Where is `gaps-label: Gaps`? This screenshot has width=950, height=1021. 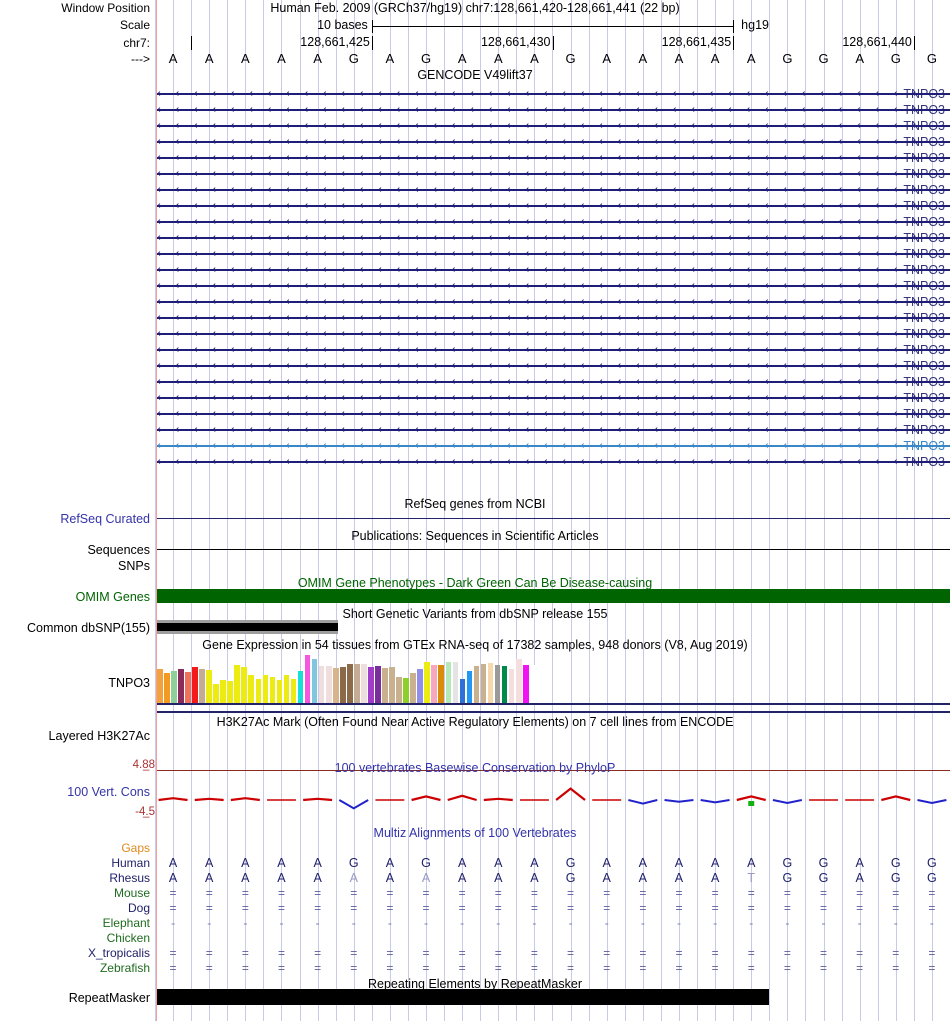
gaps-label: Gaps is located at coordinates (135, 848).